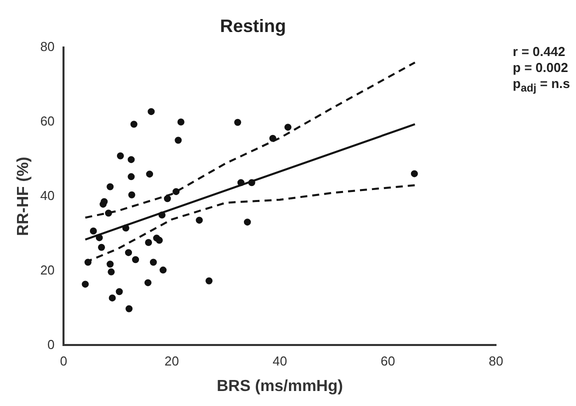 Image resolution: width=576 pixels, height=406 pixels. I want to click on x-tick-label: 60, so click(388, 361).